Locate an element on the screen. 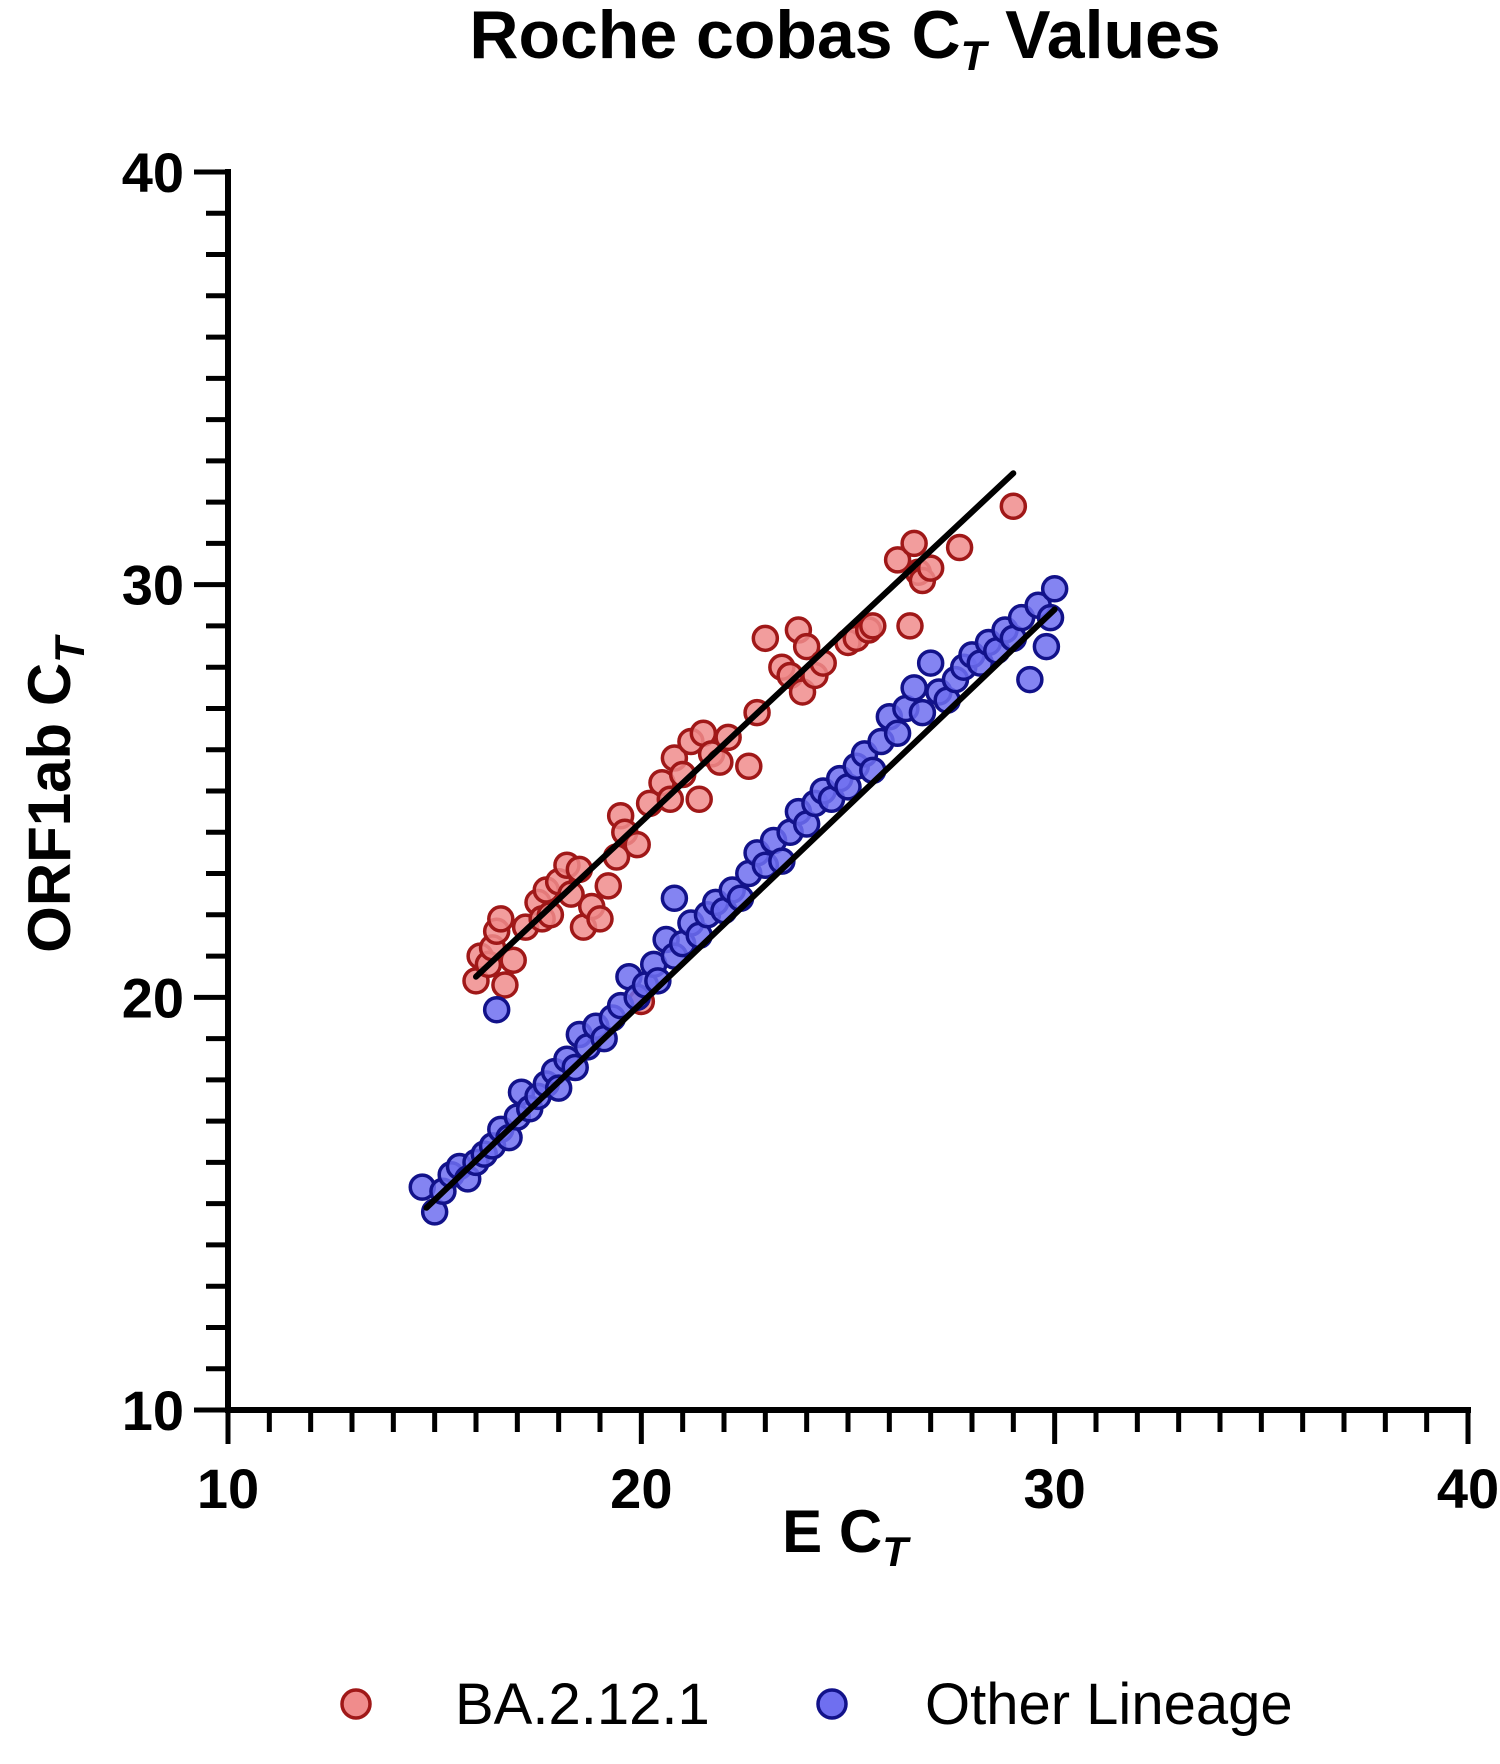 The height and width of the screenshot is (1764, 1500). legend-marker-ba2121 is located at coordinates (356, 1704).